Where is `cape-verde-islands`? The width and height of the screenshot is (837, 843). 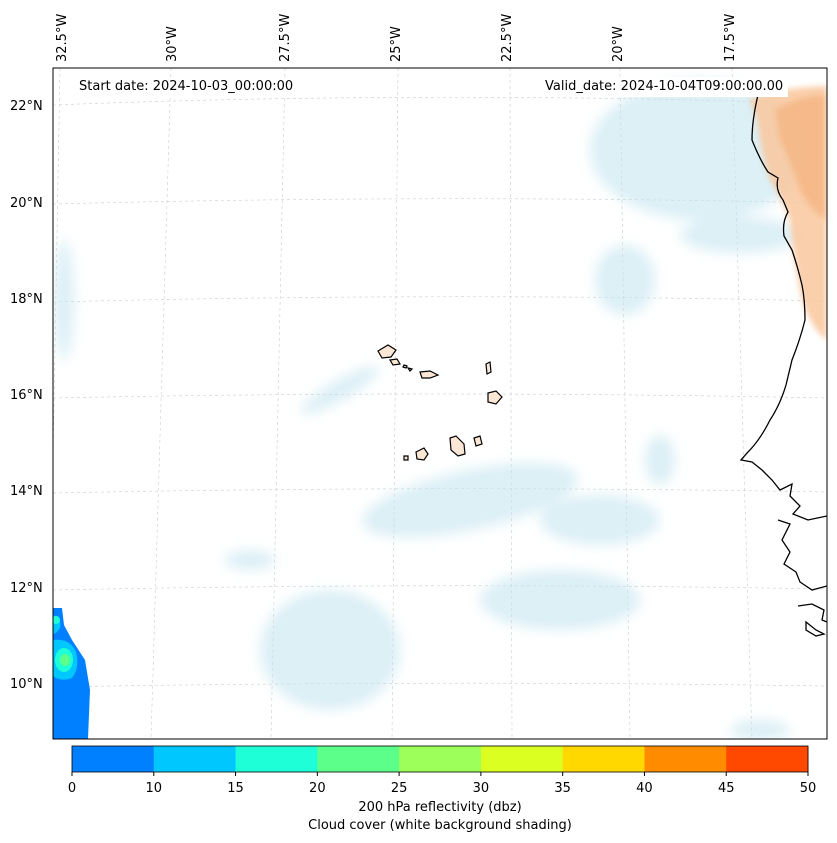 cape-verde-islands is located at coordinates (440, 402).